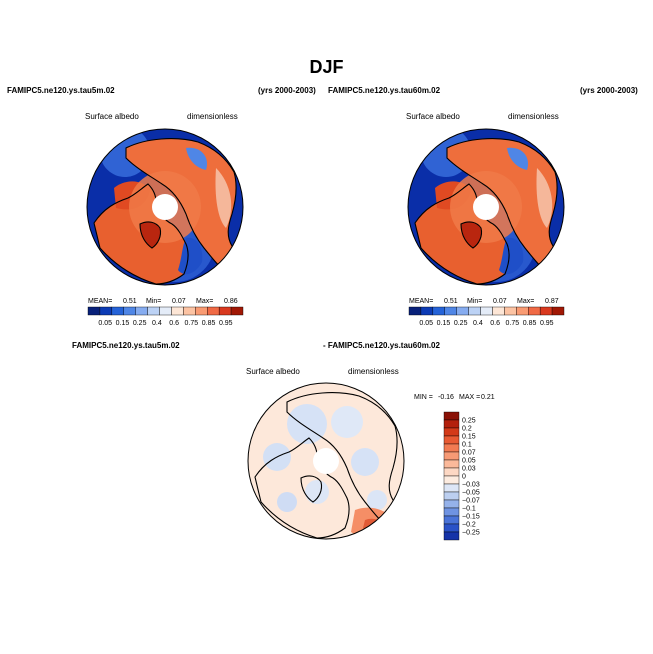  What do you see at coordinates (461, 323) in the screenshot?
I see `panel2-colorbar-tick-label: 0.25` at bounding box center [461, 323].